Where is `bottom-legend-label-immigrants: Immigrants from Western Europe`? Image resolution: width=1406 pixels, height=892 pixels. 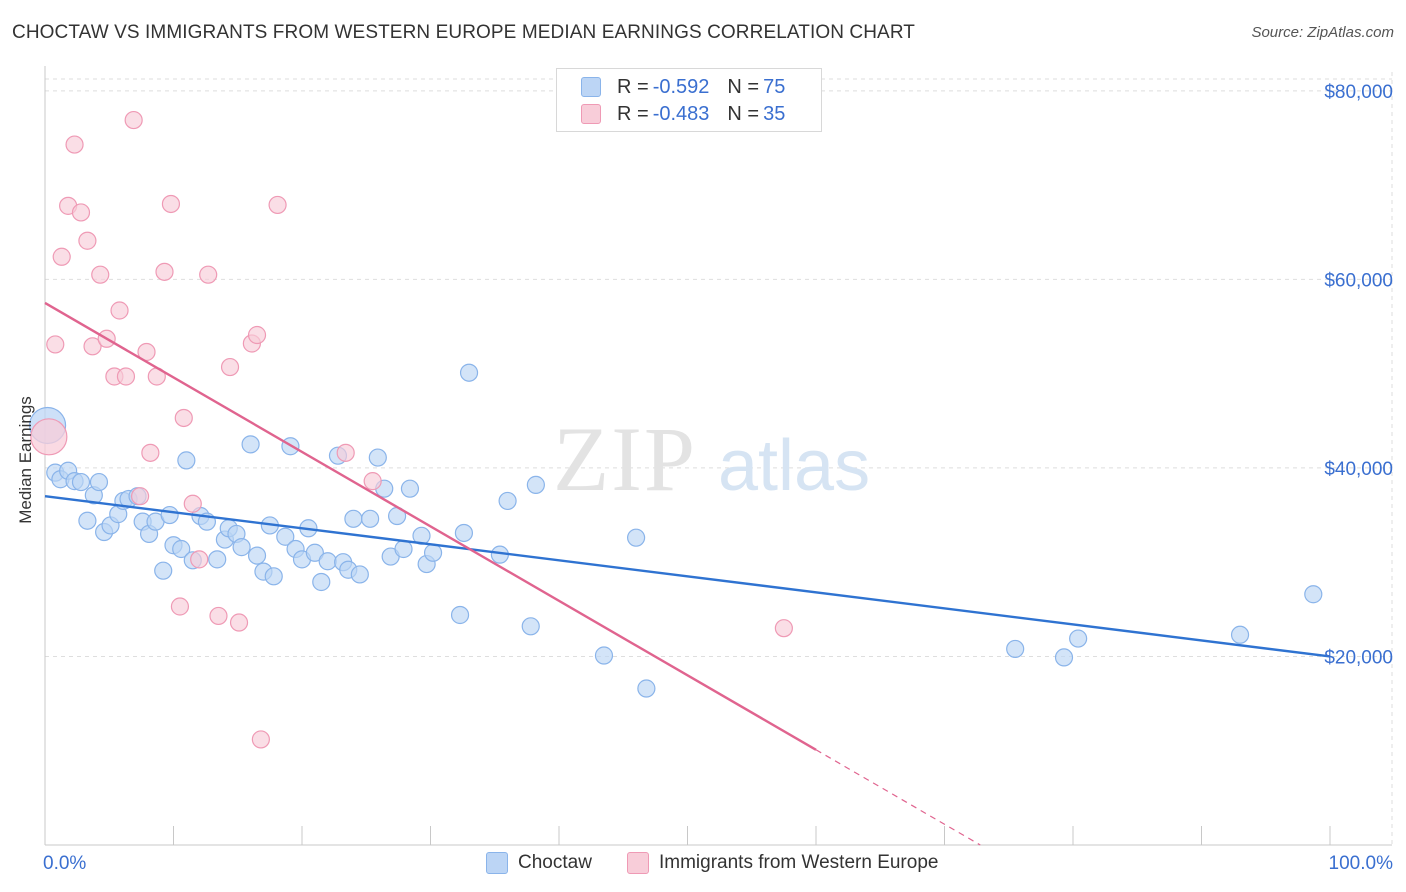 bottom-legend-label-immigrants: Immigrants from Western Europe is located at coordinates (799, 862).